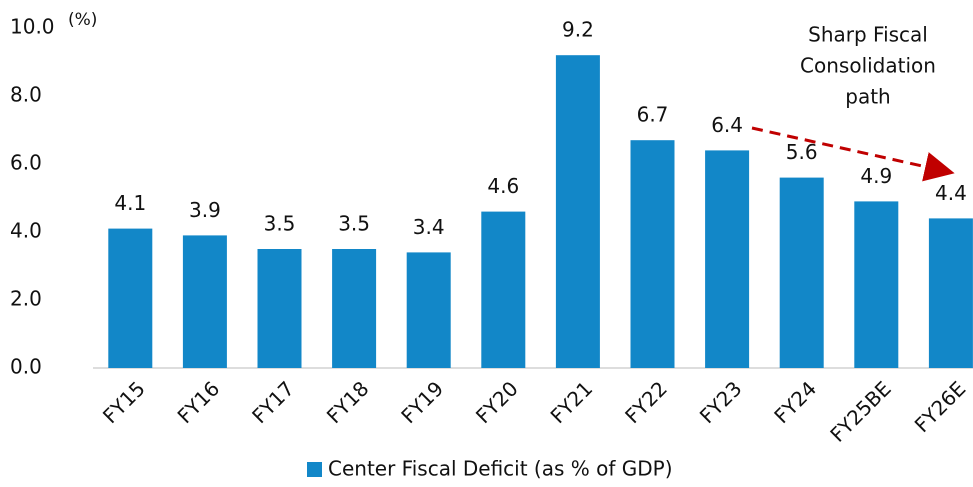 The height and width of the screenshot is (487, 973). Describe the element at coordinates (26, 299) in the screenshot. I see `y-tick-label: 2.0` at that location.